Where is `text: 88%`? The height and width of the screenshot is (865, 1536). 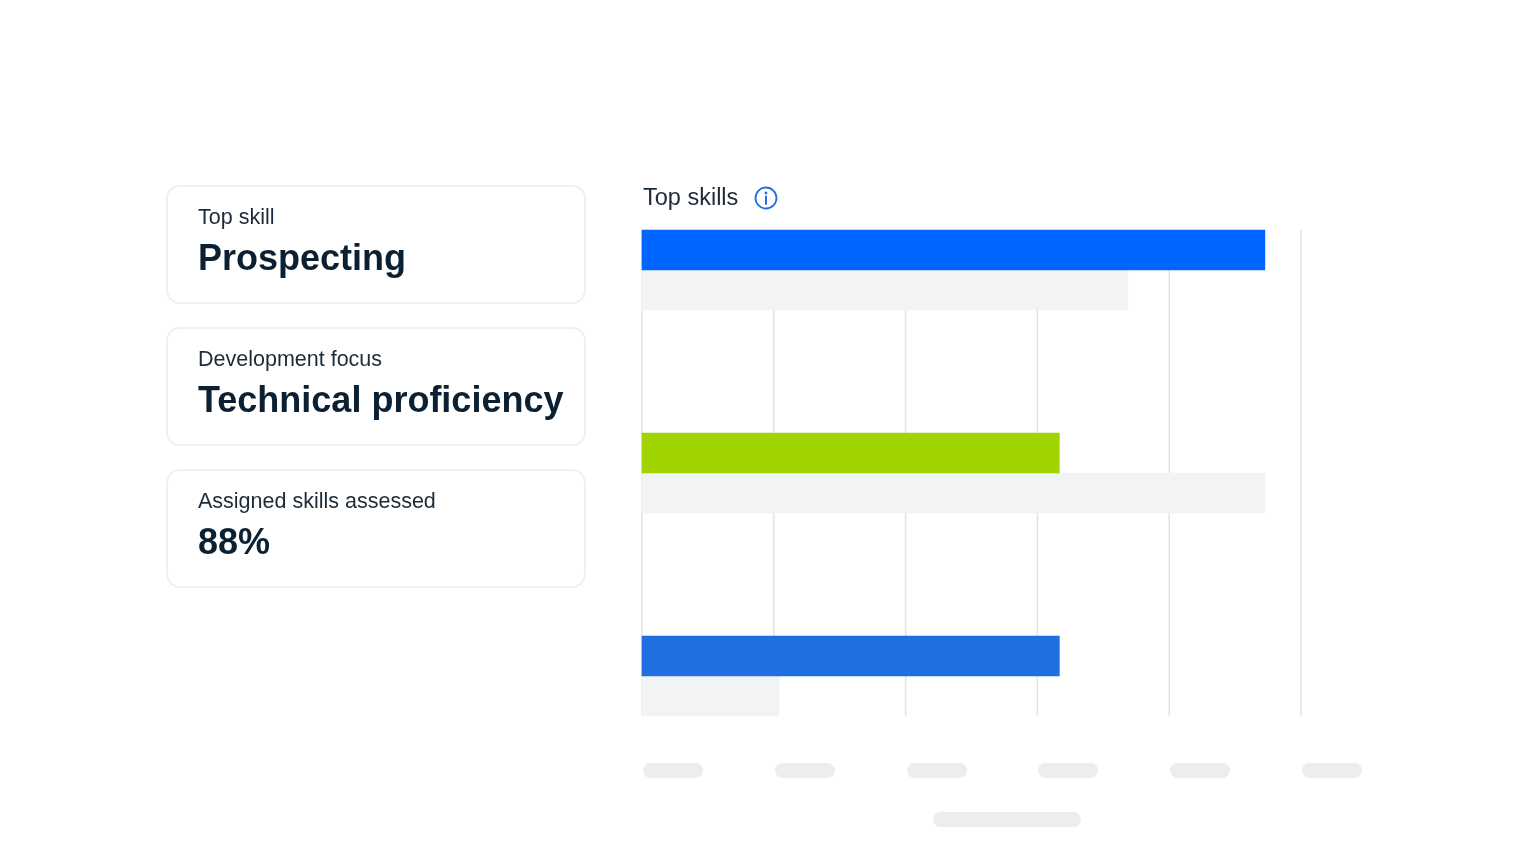 text: 88% is located at coordinates (234, 542).